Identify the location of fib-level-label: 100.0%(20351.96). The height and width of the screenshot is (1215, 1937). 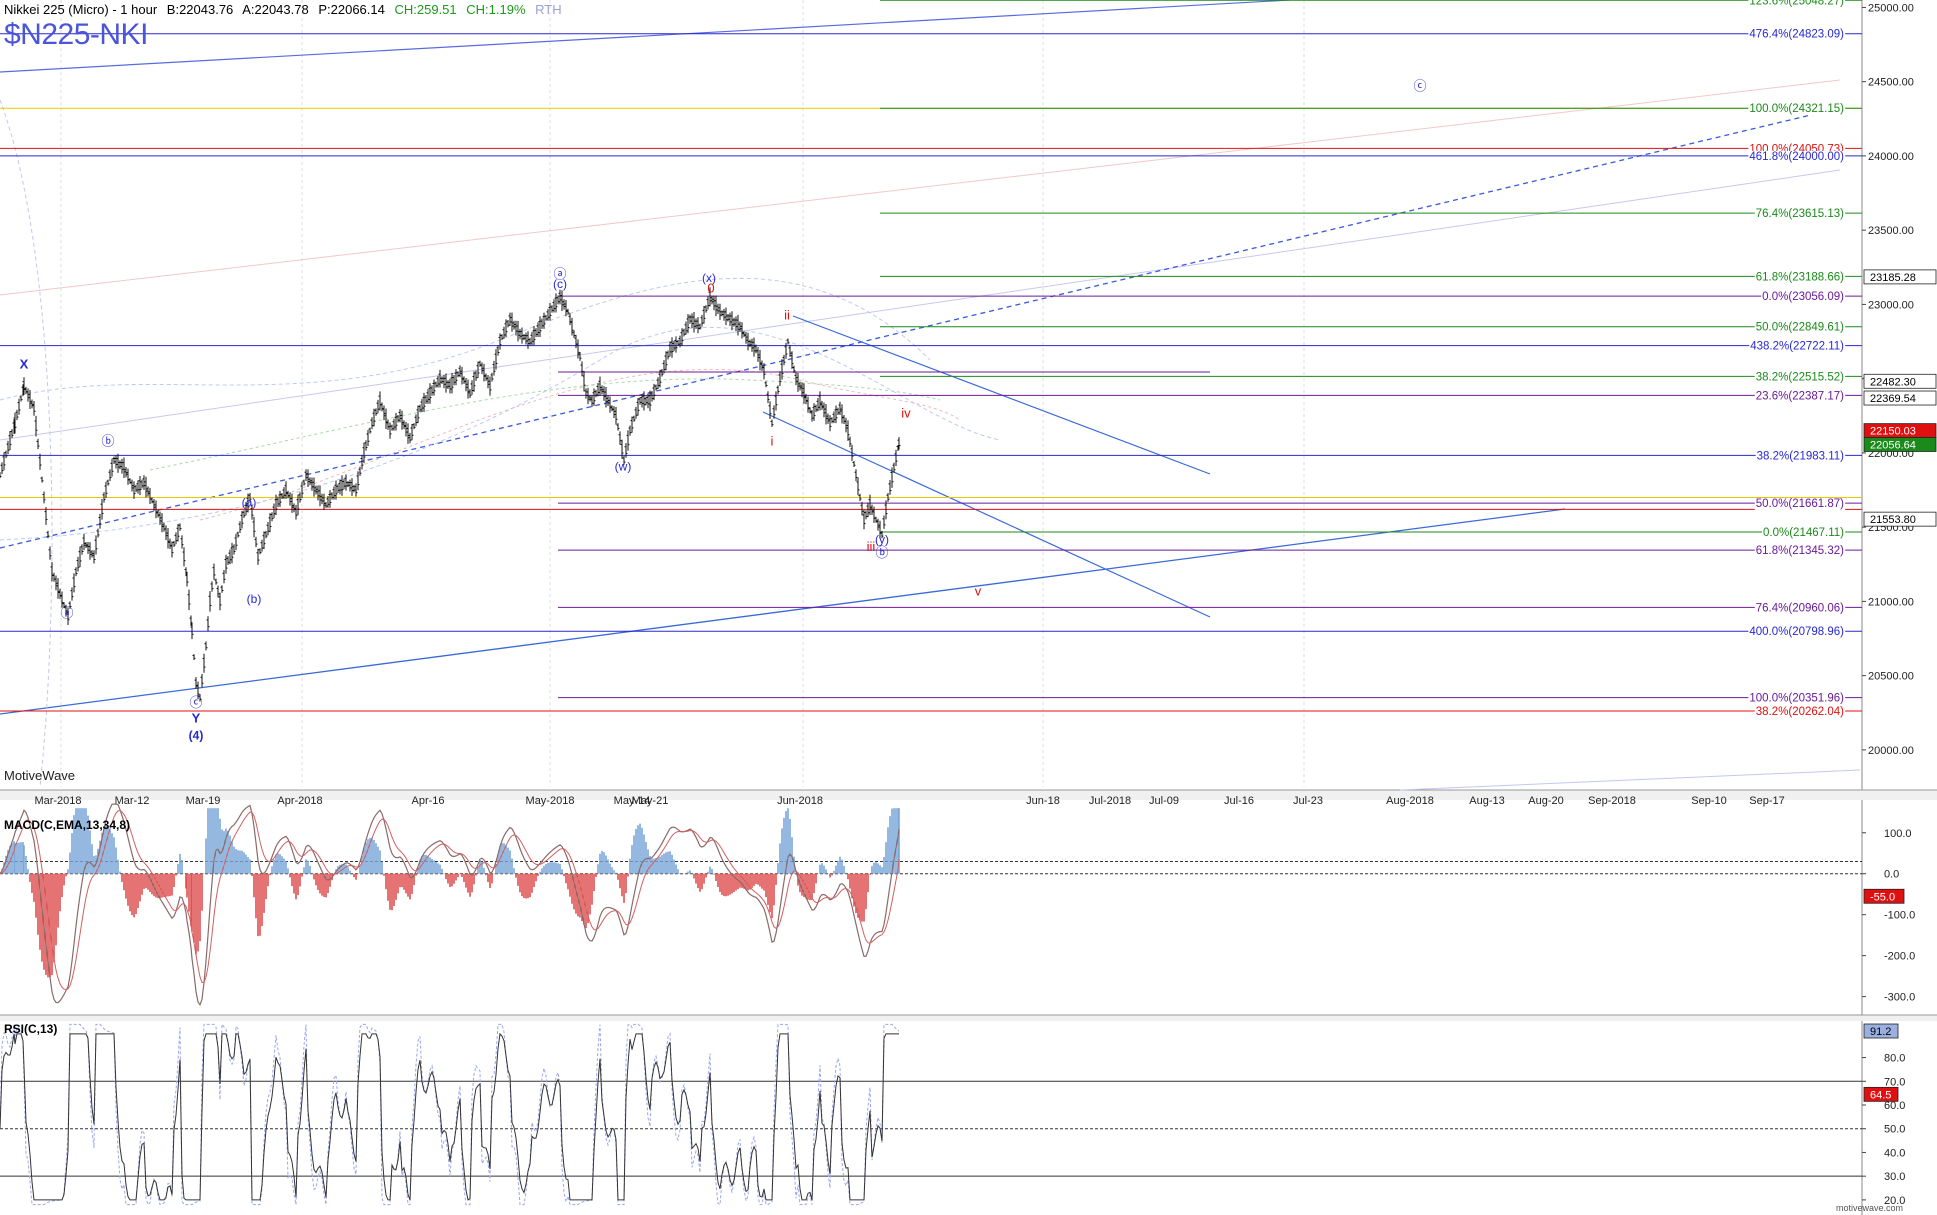
(1796, 699).